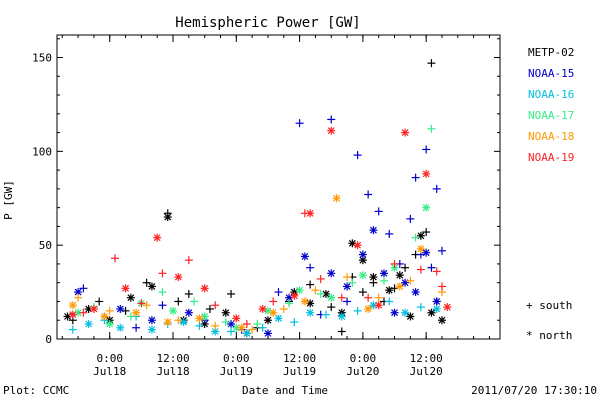  What do you see at coordinates (45, 245) in the screenshot?
I see `y-tick-label: 50` at bounding box center [45, 245].